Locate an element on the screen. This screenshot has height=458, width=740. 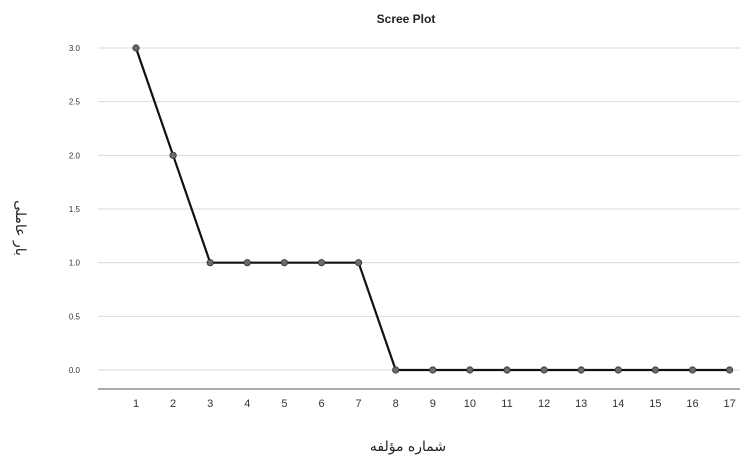
x-tick-label: 3 is located at coordinates (210, 404).